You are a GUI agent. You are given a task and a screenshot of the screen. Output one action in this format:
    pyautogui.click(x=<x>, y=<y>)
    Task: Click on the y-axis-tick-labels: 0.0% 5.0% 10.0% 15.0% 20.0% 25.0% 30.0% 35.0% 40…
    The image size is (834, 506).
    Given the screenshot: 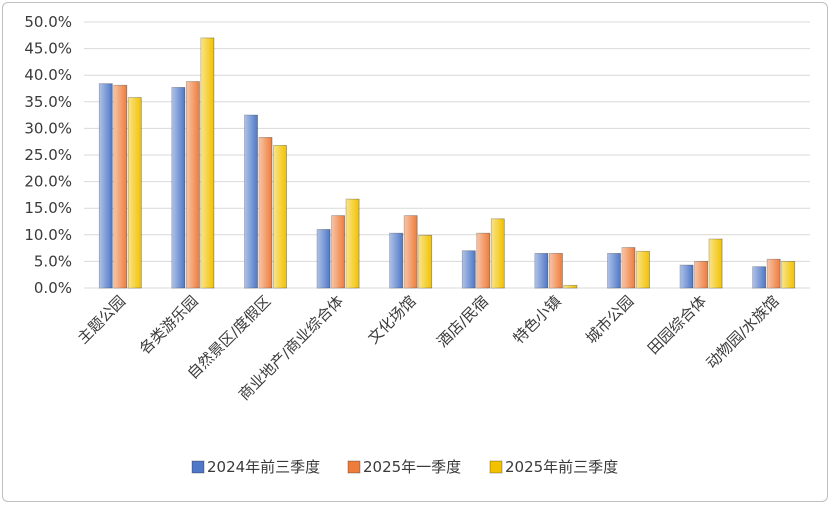 What is the action you would take?
    pyautogui.click(x=48, y=155)
    